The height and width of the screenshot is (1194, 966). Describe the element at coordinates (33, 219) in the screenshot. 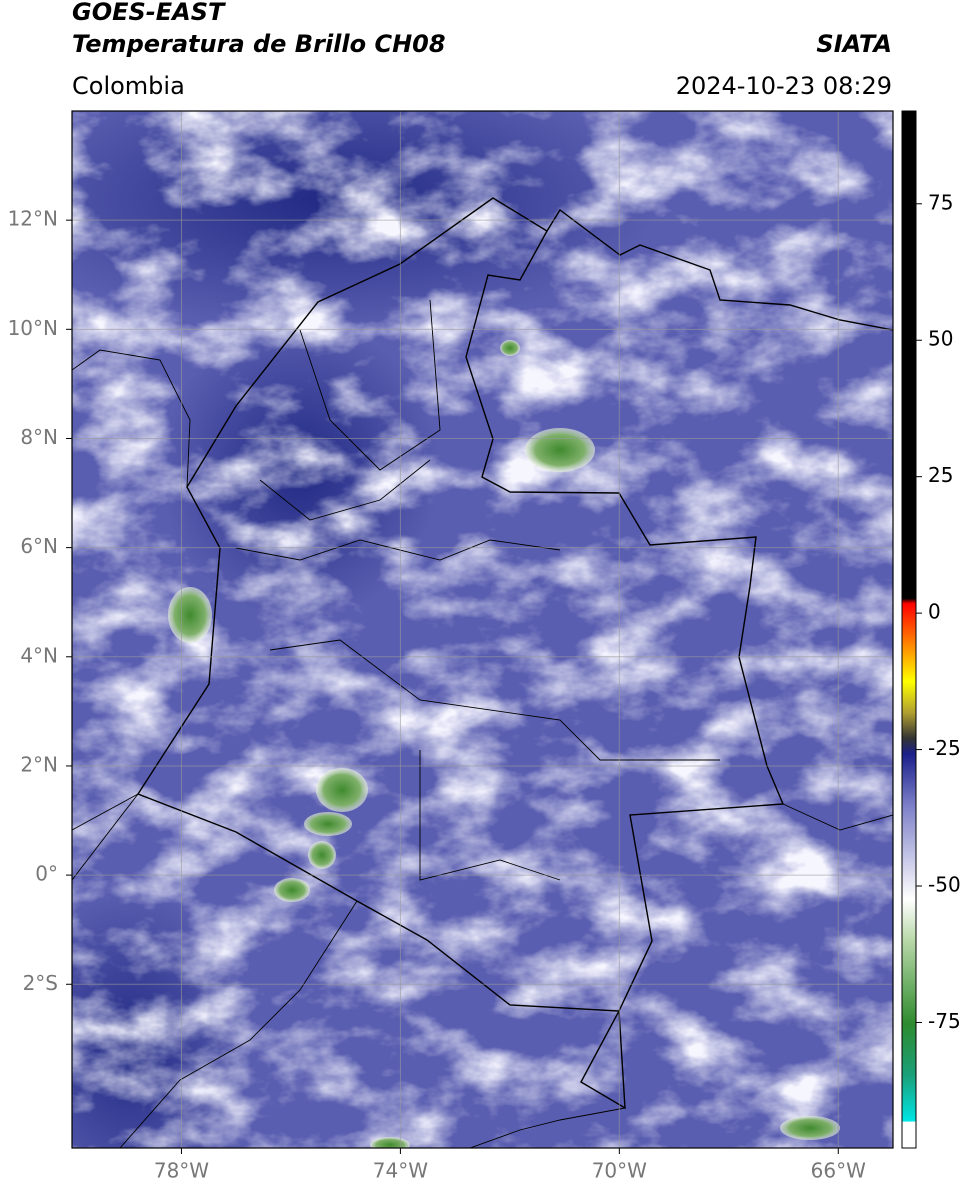

I see `y-tick-label: 12°N` at that location.